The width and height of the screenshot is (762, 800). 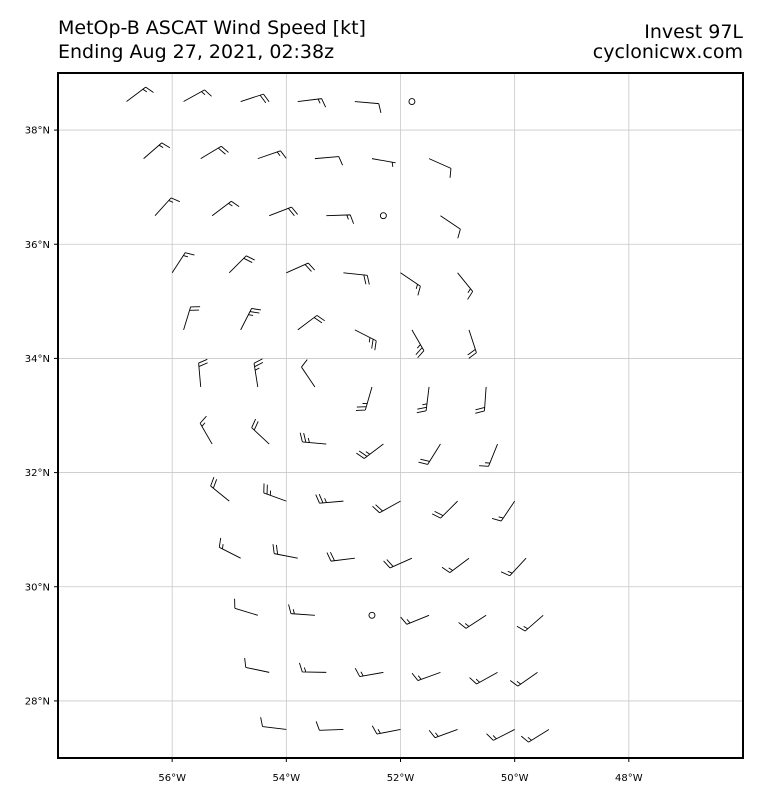 I want to click on lat-tick-label: 30°N, so click(x=37, y=587).